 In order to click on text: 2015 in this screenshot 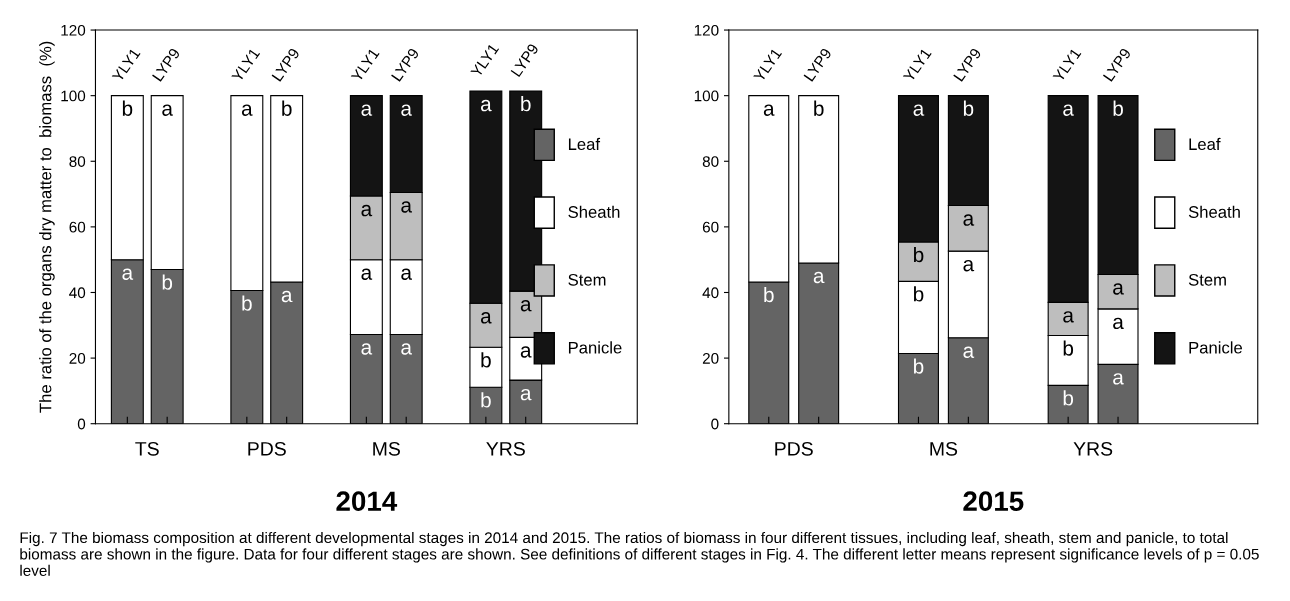, I will do `click(993, 501)`.